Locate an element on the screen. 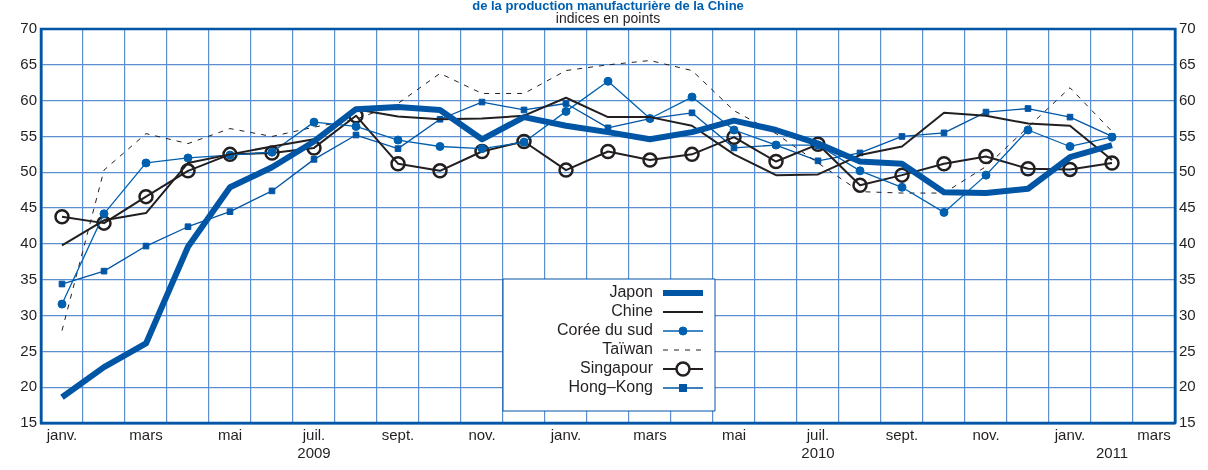 The width and height of the screenshot is (1208, 470). y-tick-label: 20 is located at coordinates (28, 386).